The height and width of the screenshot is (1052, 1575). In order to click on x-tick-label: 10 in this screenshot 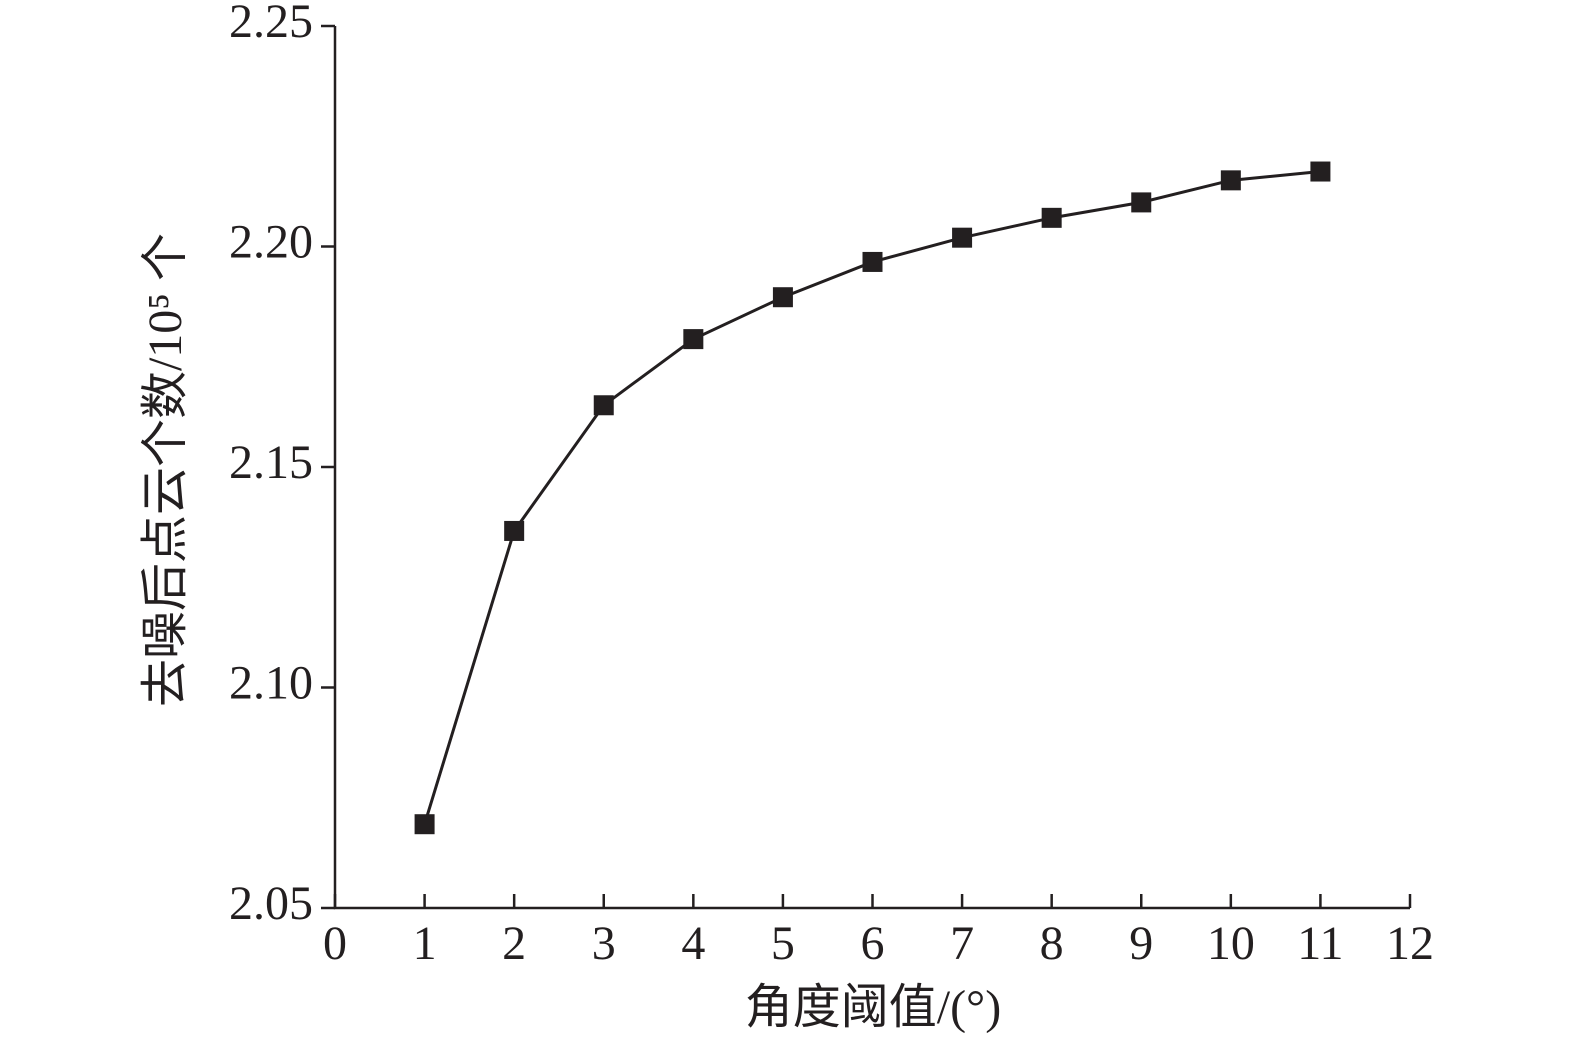, I will do `click(1231, 943)`.